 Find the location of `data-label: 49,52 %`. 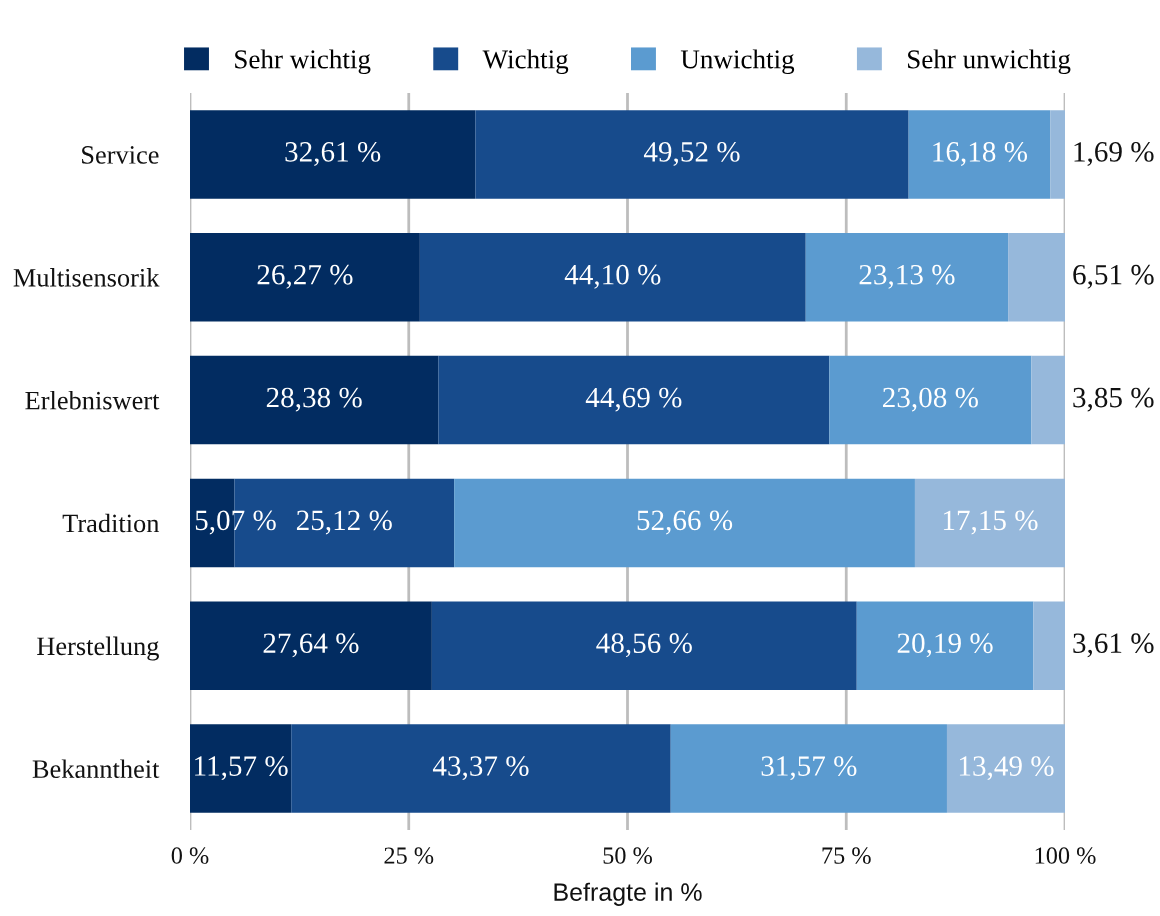

data-label: 49,52 % is located at coordinates (691, 154).